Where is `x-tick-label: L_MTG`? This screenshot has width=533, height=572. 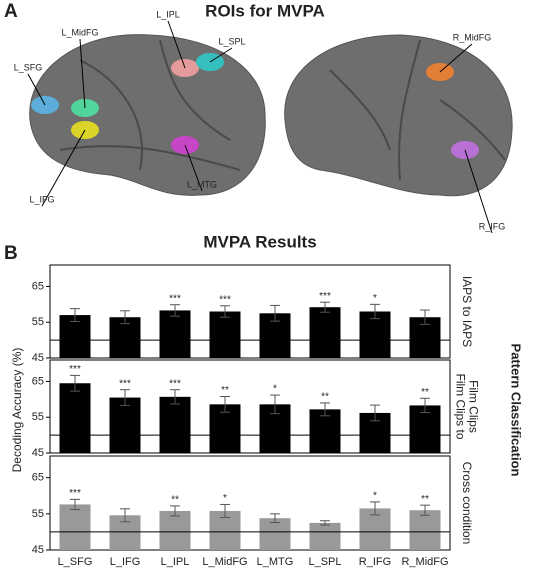 x-tick-label: L_MTG is located at coordinates (275, 562).